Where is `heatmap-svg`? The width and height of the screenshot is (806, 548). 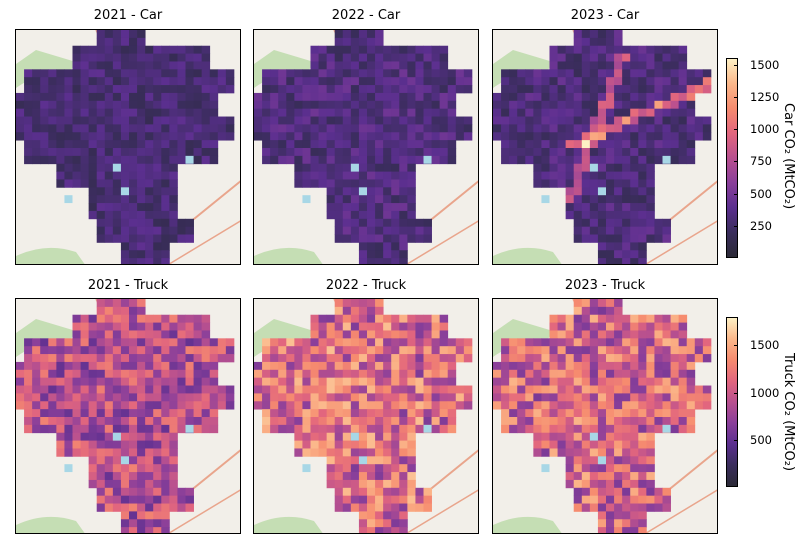 heatmap-svg is located at coordinates (128, 147).